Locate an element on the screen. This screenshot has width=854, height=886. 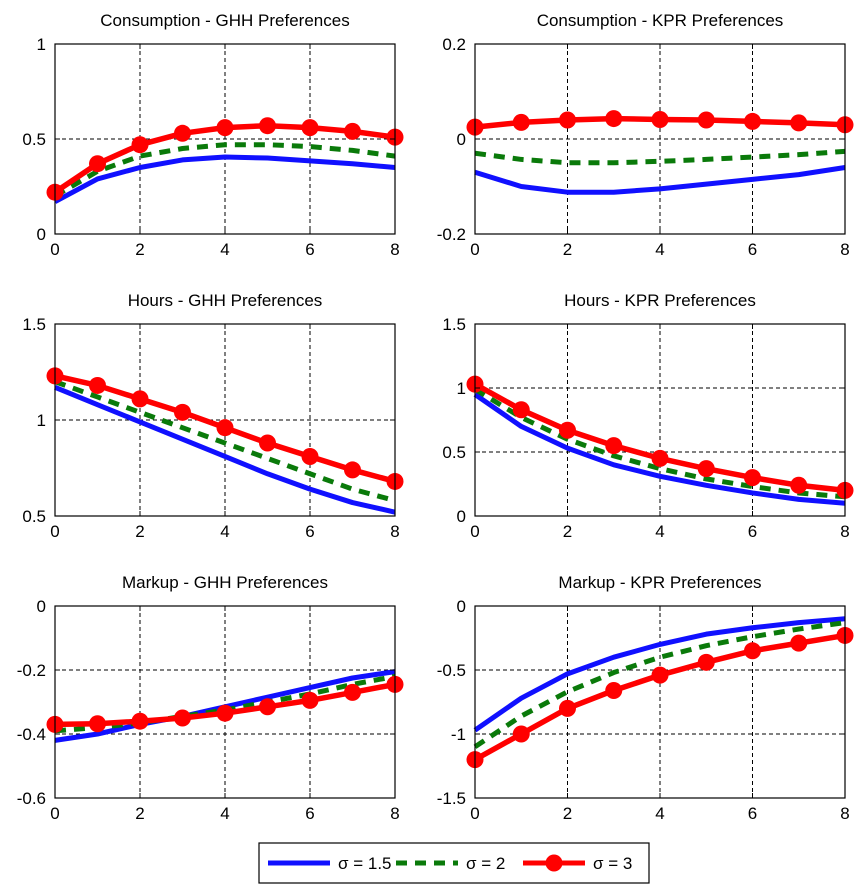
subplot-title: Consumption - GHH Preferences is located at coordinates (224, 20).